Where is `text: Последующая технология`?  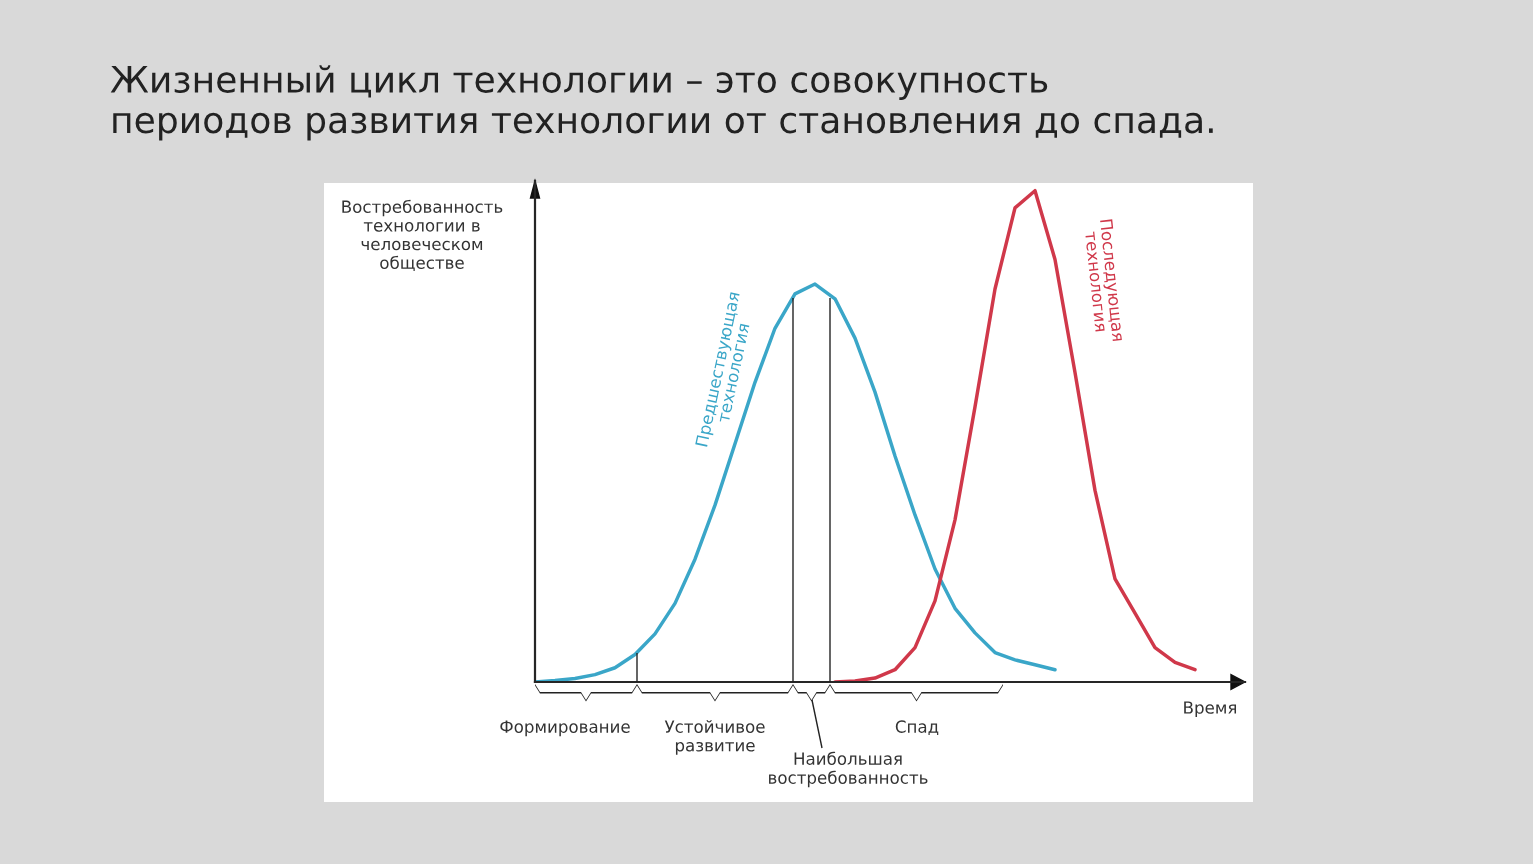 text: Последующая технология is located at coordinates (1104, 280).